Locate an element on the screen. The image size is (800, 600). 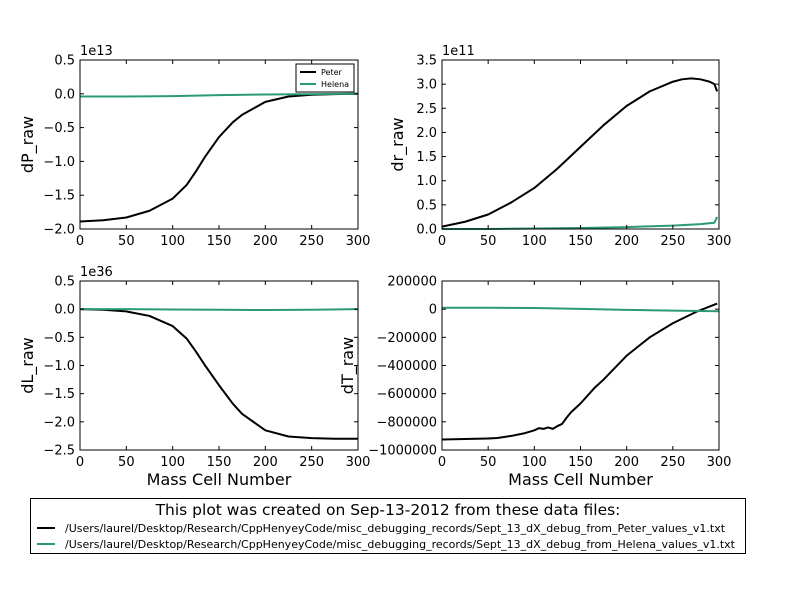
y-tick-label: 1.5 is located at coordinates (426, 157).